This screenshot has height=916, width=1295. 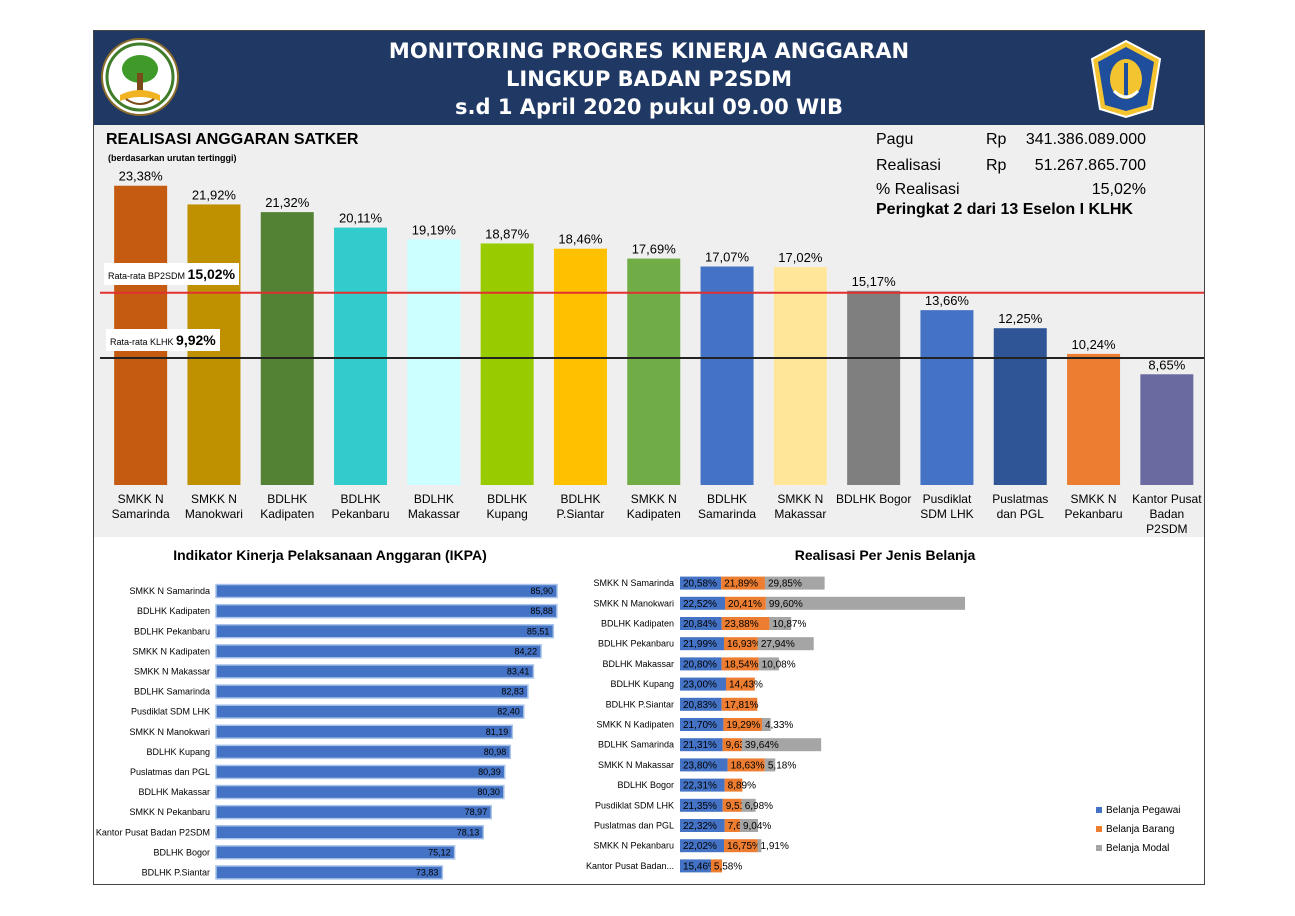 What do you see at coordinates (181, 852) in the screenshot?
I see `ikpa-category-label-13: BDLHK Bogor` at bounding box center [181, 852].